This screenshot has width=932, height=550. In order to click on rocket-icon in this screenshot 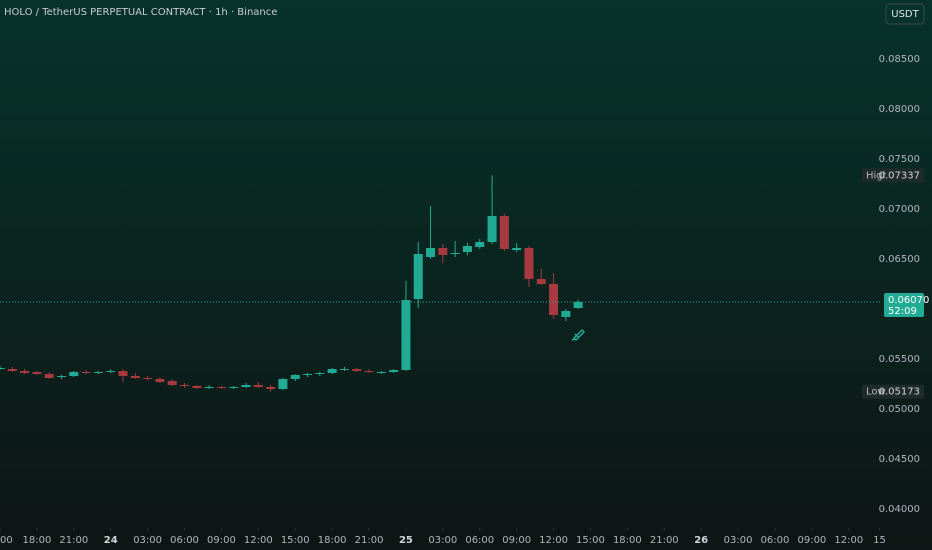, I will do `click(578, 335)`.